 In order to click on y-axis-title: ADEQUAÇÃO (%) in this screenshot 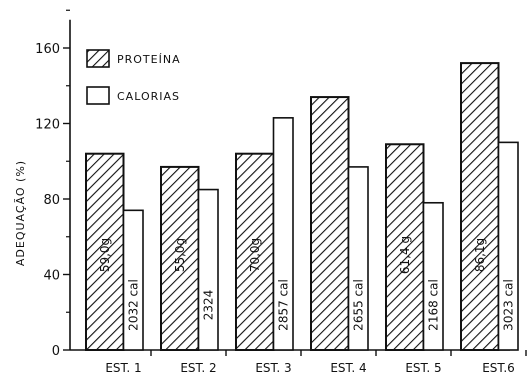, I will do `click(20, 213)`.